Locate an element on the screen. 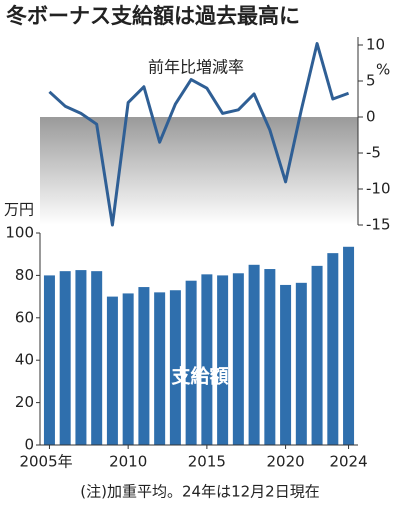  x-tick-label: 2024 is located at coordinates (348, 462).